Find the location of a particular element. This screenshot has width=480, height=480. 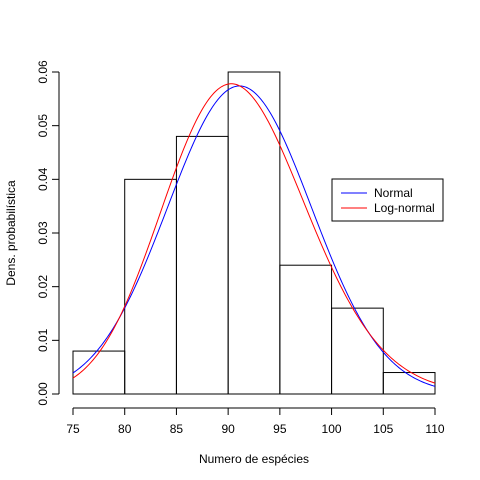

y-axis: 0.00 0.01 0.02 0.03 0.04 0.05 0.06 is located at coordinates (48, 233).